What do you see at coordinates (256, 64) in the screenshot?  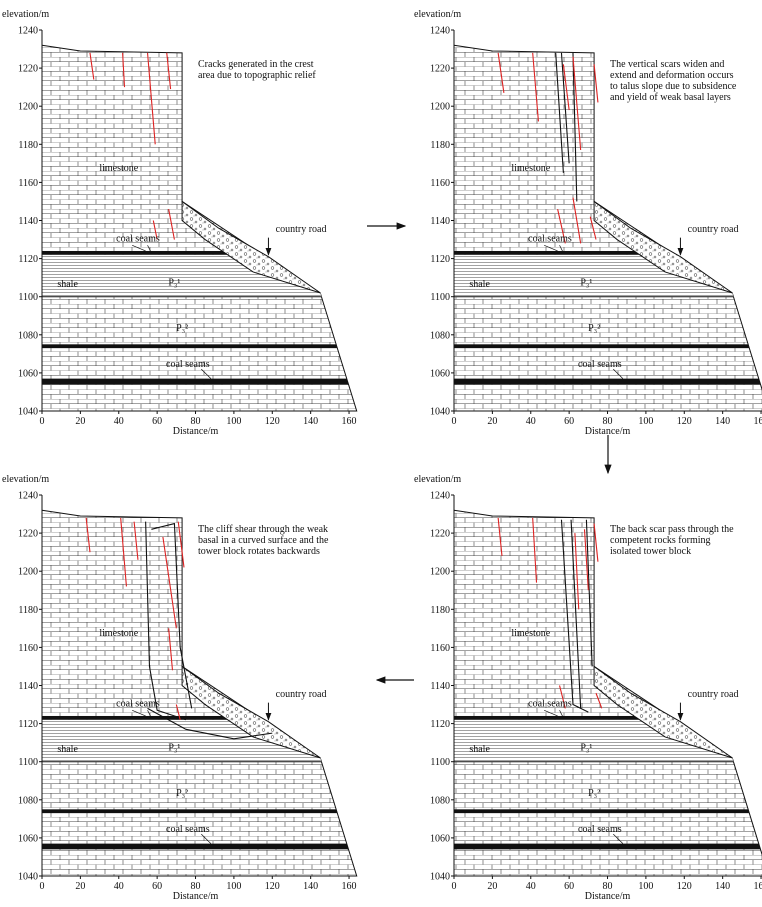 I see `caption: Cracks generated in the crest` at bounding box center [256, 64].